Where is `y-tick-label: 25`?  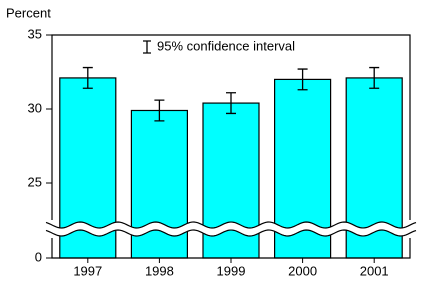 y-tick-label: 25 is located at coordinates (35, 181).